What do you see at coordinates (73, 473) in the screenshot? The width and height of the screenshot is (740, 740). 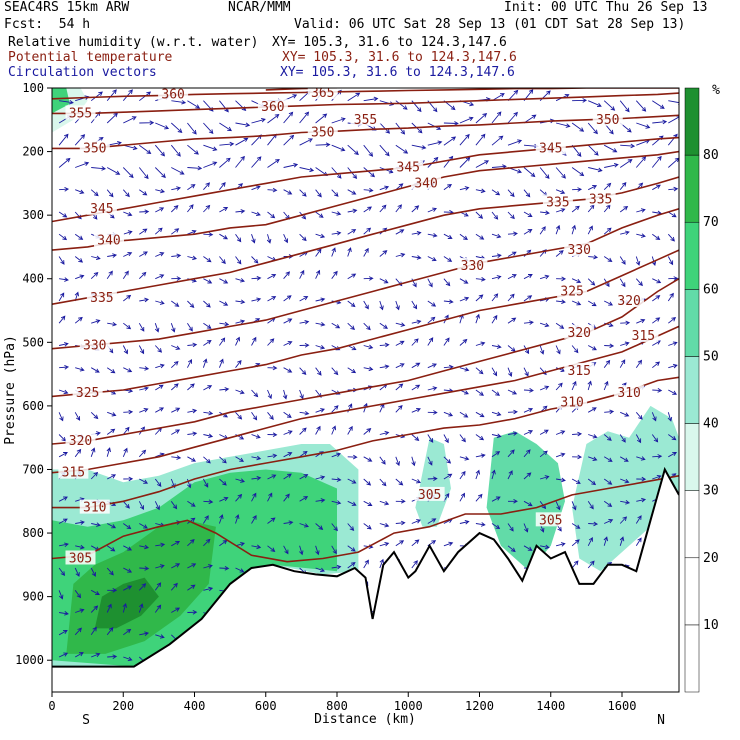 I see `theta-label-315-0: 315` at bounding box center [73, 473].